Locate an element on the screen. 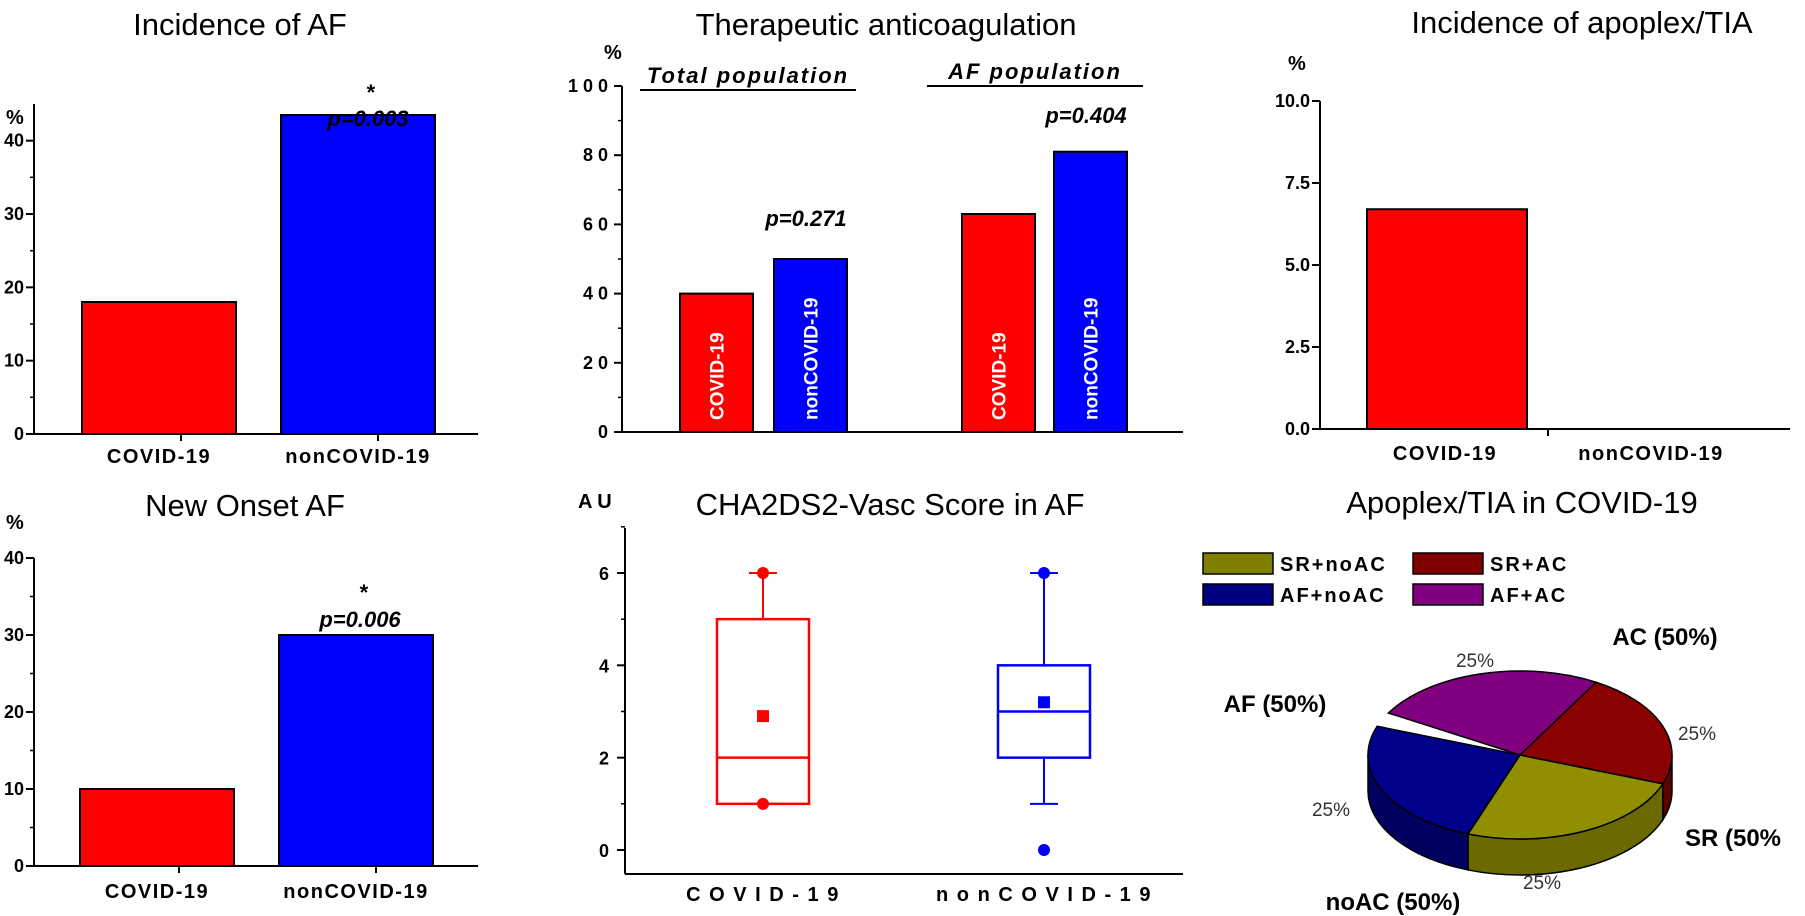  group-label-ac: AC (50%) is located at coordinates (1664, 637).